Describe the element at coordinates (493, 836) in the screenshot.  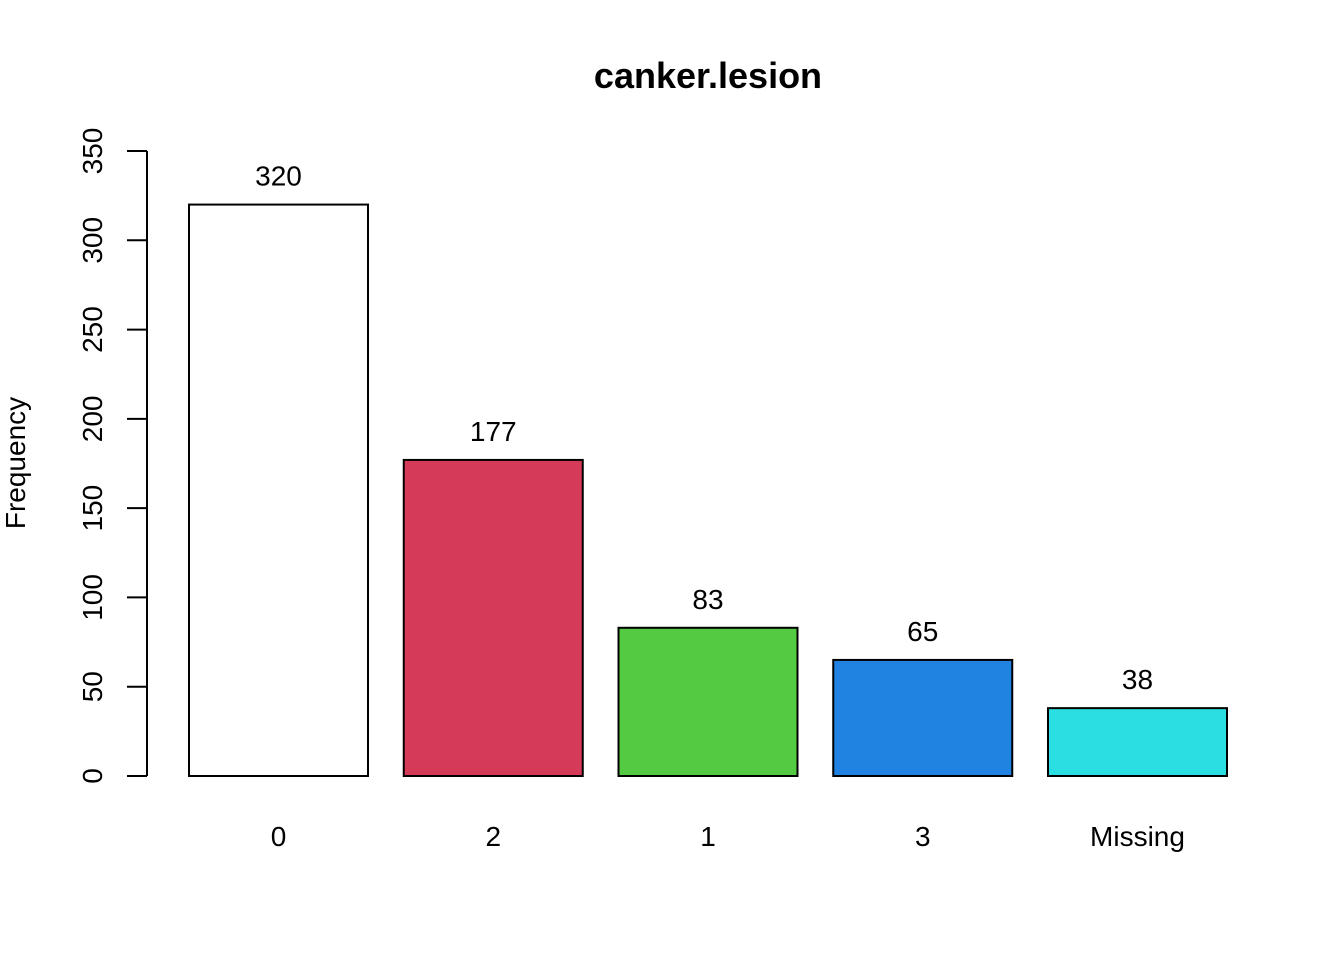
I see `x-tick-label: 2` at that location.